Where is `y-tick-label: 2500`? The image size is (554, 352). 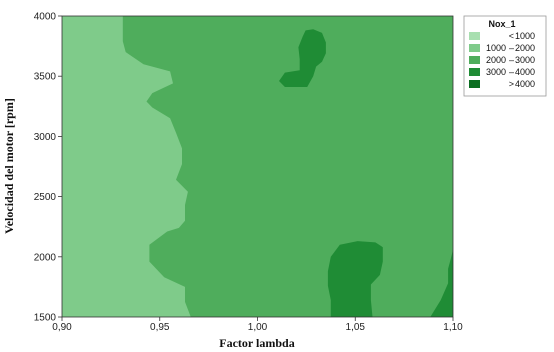 y-tick-label: 2500 is located at coordinates (45, 197).